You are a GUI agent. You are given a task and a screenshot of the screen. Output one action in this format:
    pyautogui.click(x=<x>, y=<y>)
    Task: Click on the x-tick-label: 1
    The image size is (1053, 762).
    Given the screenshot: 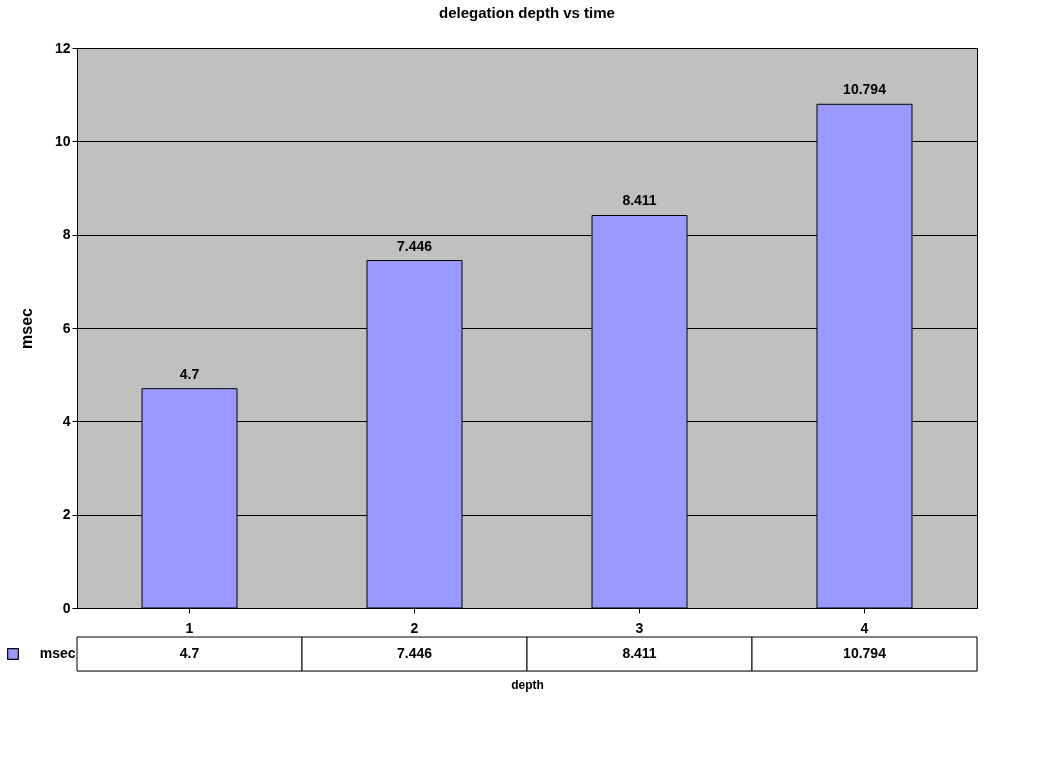 What is the action you would take?
    pyautogui.click(x=189, y=627)
    